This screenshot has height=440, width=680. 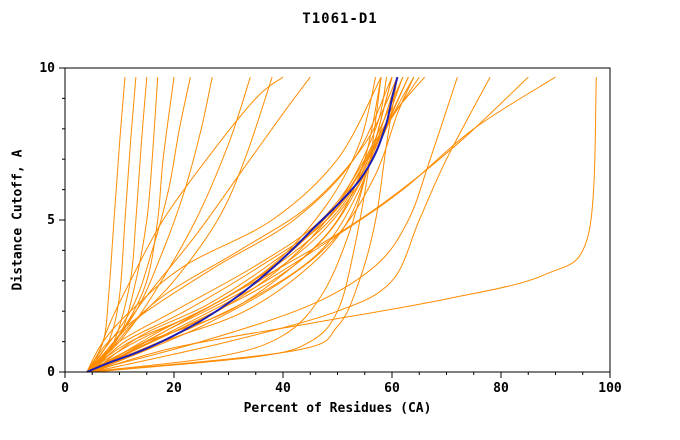 I want to click on x-axis-label: Percent of Residues (CA), so click(x=337, y=408).